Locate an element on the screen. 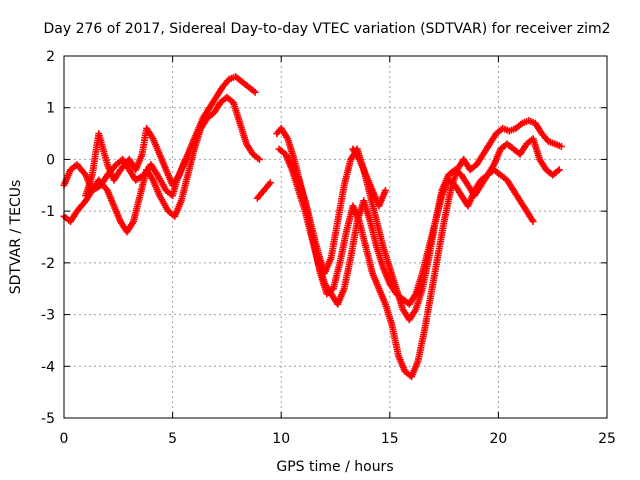 Image resolution: width=640 pixels, height=480 pixels. x-tick-label: 10 is located at coordinates (281, 439).